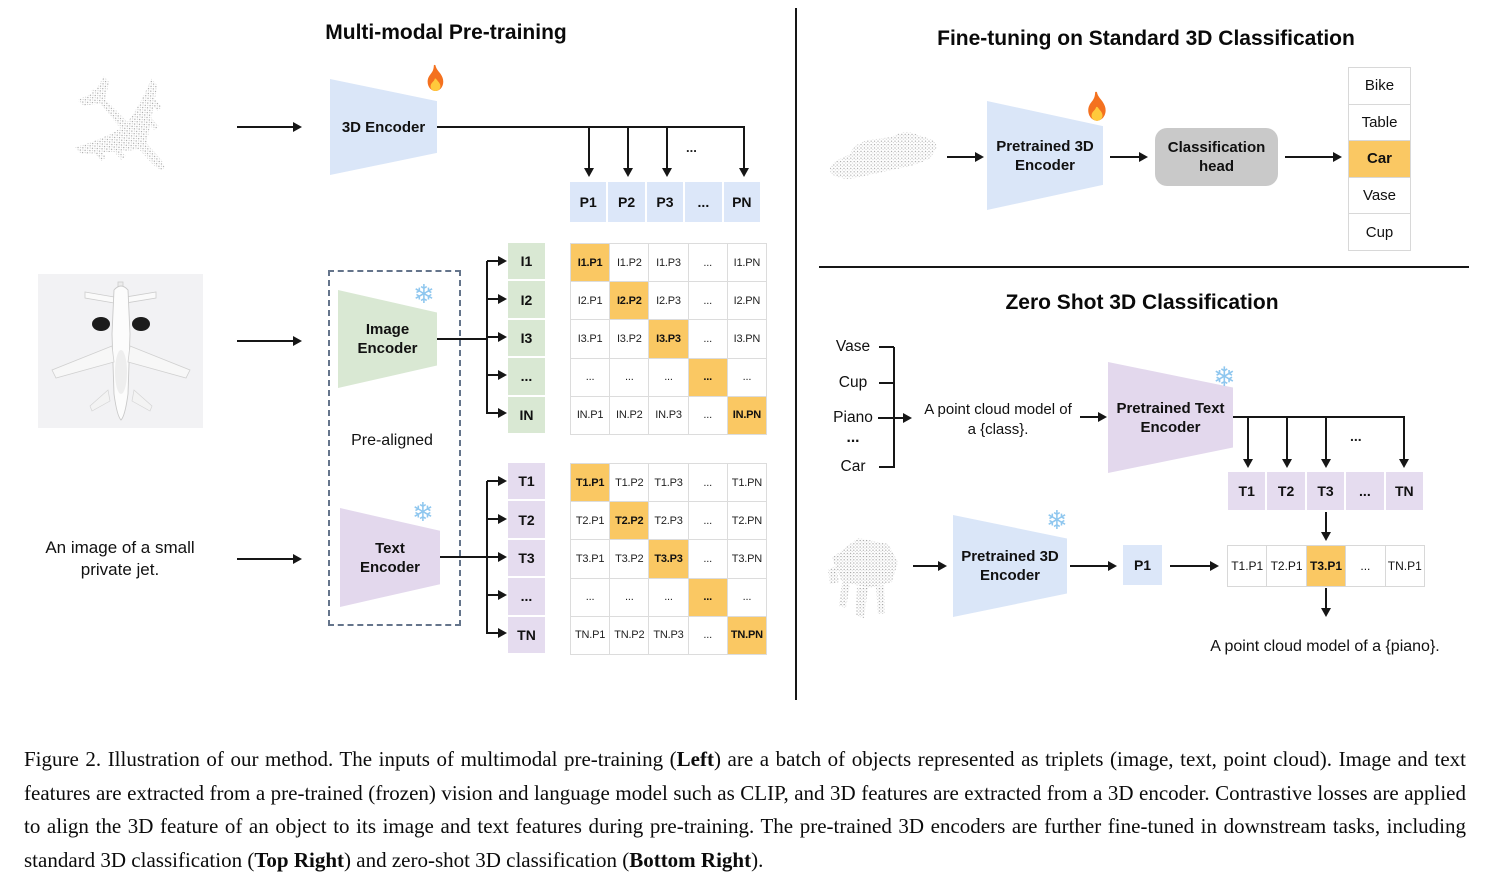 Image resolution: width=1490 pixels, height=888 pixels. What do you see at coordinates (629, 521) in the screenshot?
I see `matrix-cell: T2.P2` at bounding box center [629, 521].